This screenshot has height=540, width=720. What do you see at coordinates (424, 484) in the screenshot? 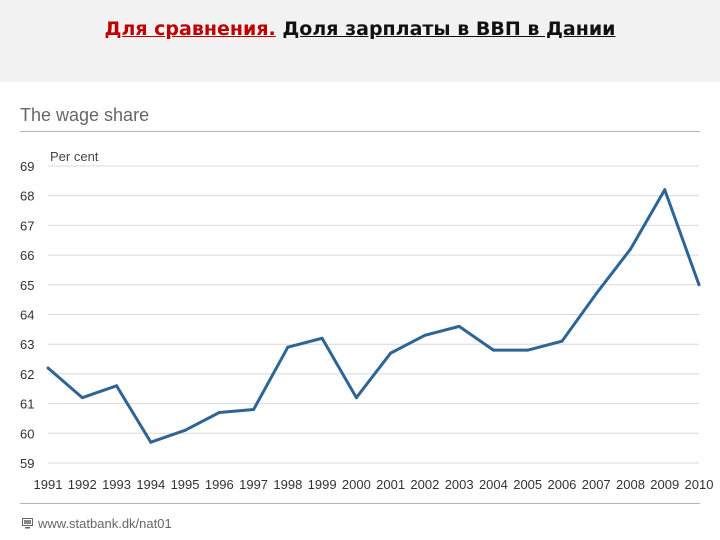
I see `x-tick-label: 2002` at bounding box center [424, 484].